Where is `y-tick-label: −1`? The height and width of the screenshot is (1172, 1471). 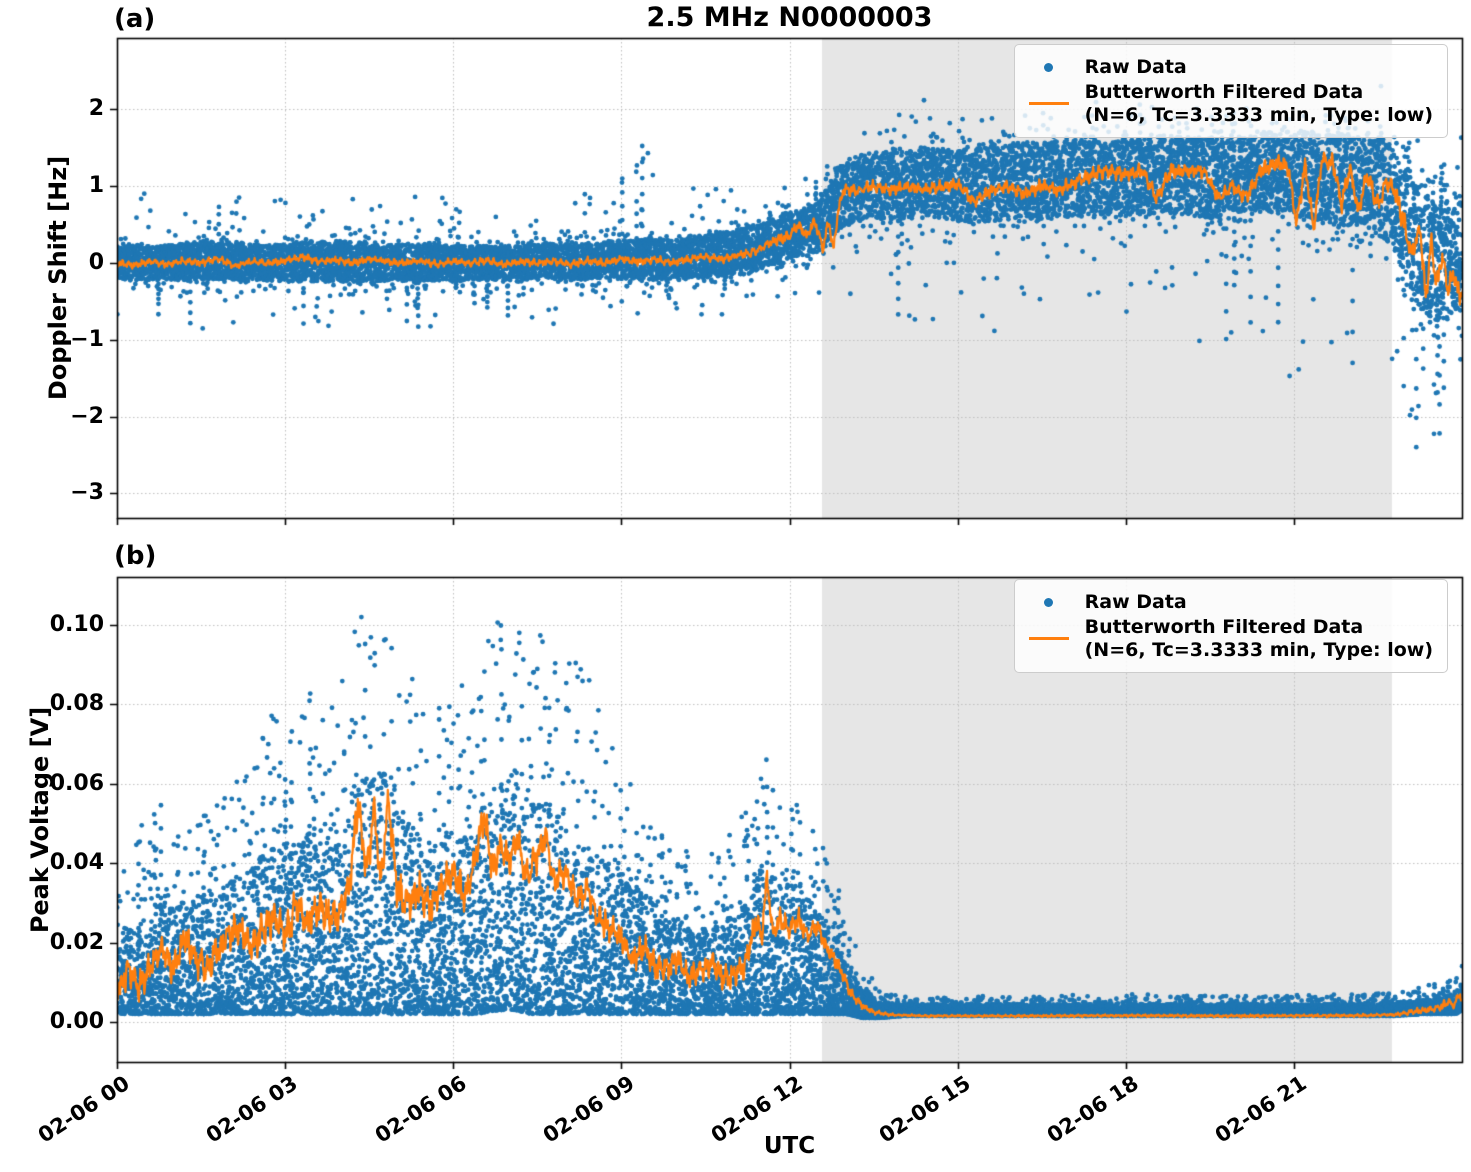 y-tick-label: −1 is located at coordinates (87, 339).